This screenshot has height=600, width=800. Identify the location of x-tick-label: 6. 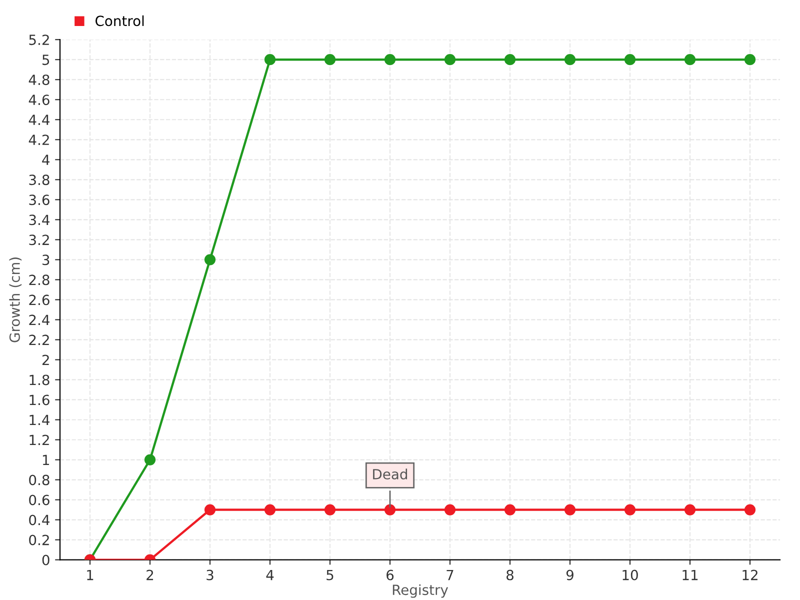
(390, 575).